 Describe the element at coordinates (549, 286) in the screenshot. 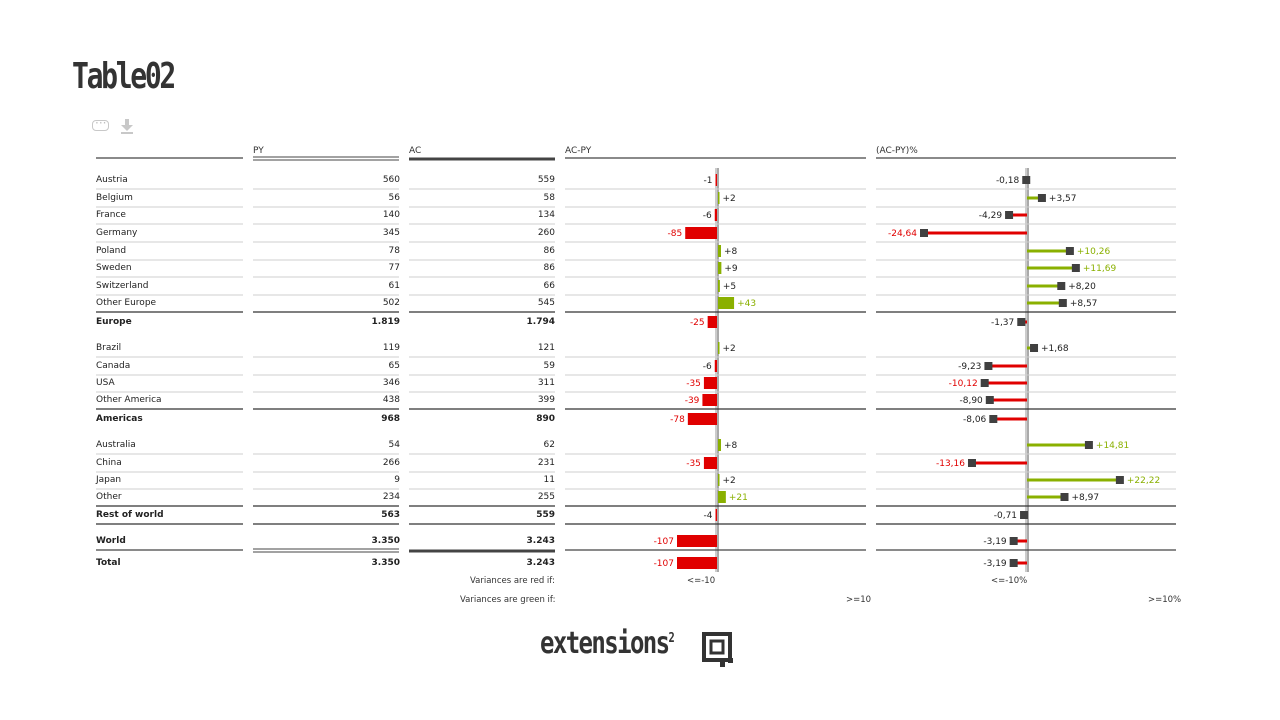

I see `ac-value: 66` at that location.